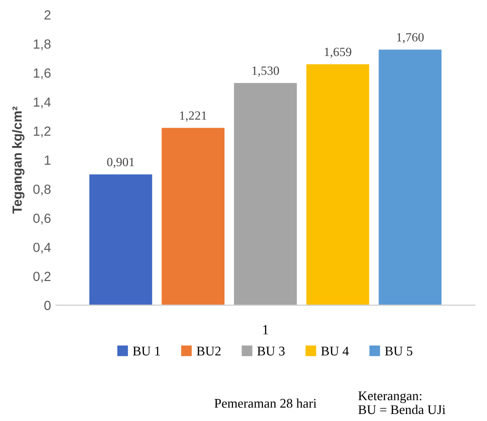 Image resolution: width=487 pixels, height=421 pixels. What do you see at coordinates (271, 351) in the screenshot?
I see `legend-label: BU 3` at bounding box center [271, 351].